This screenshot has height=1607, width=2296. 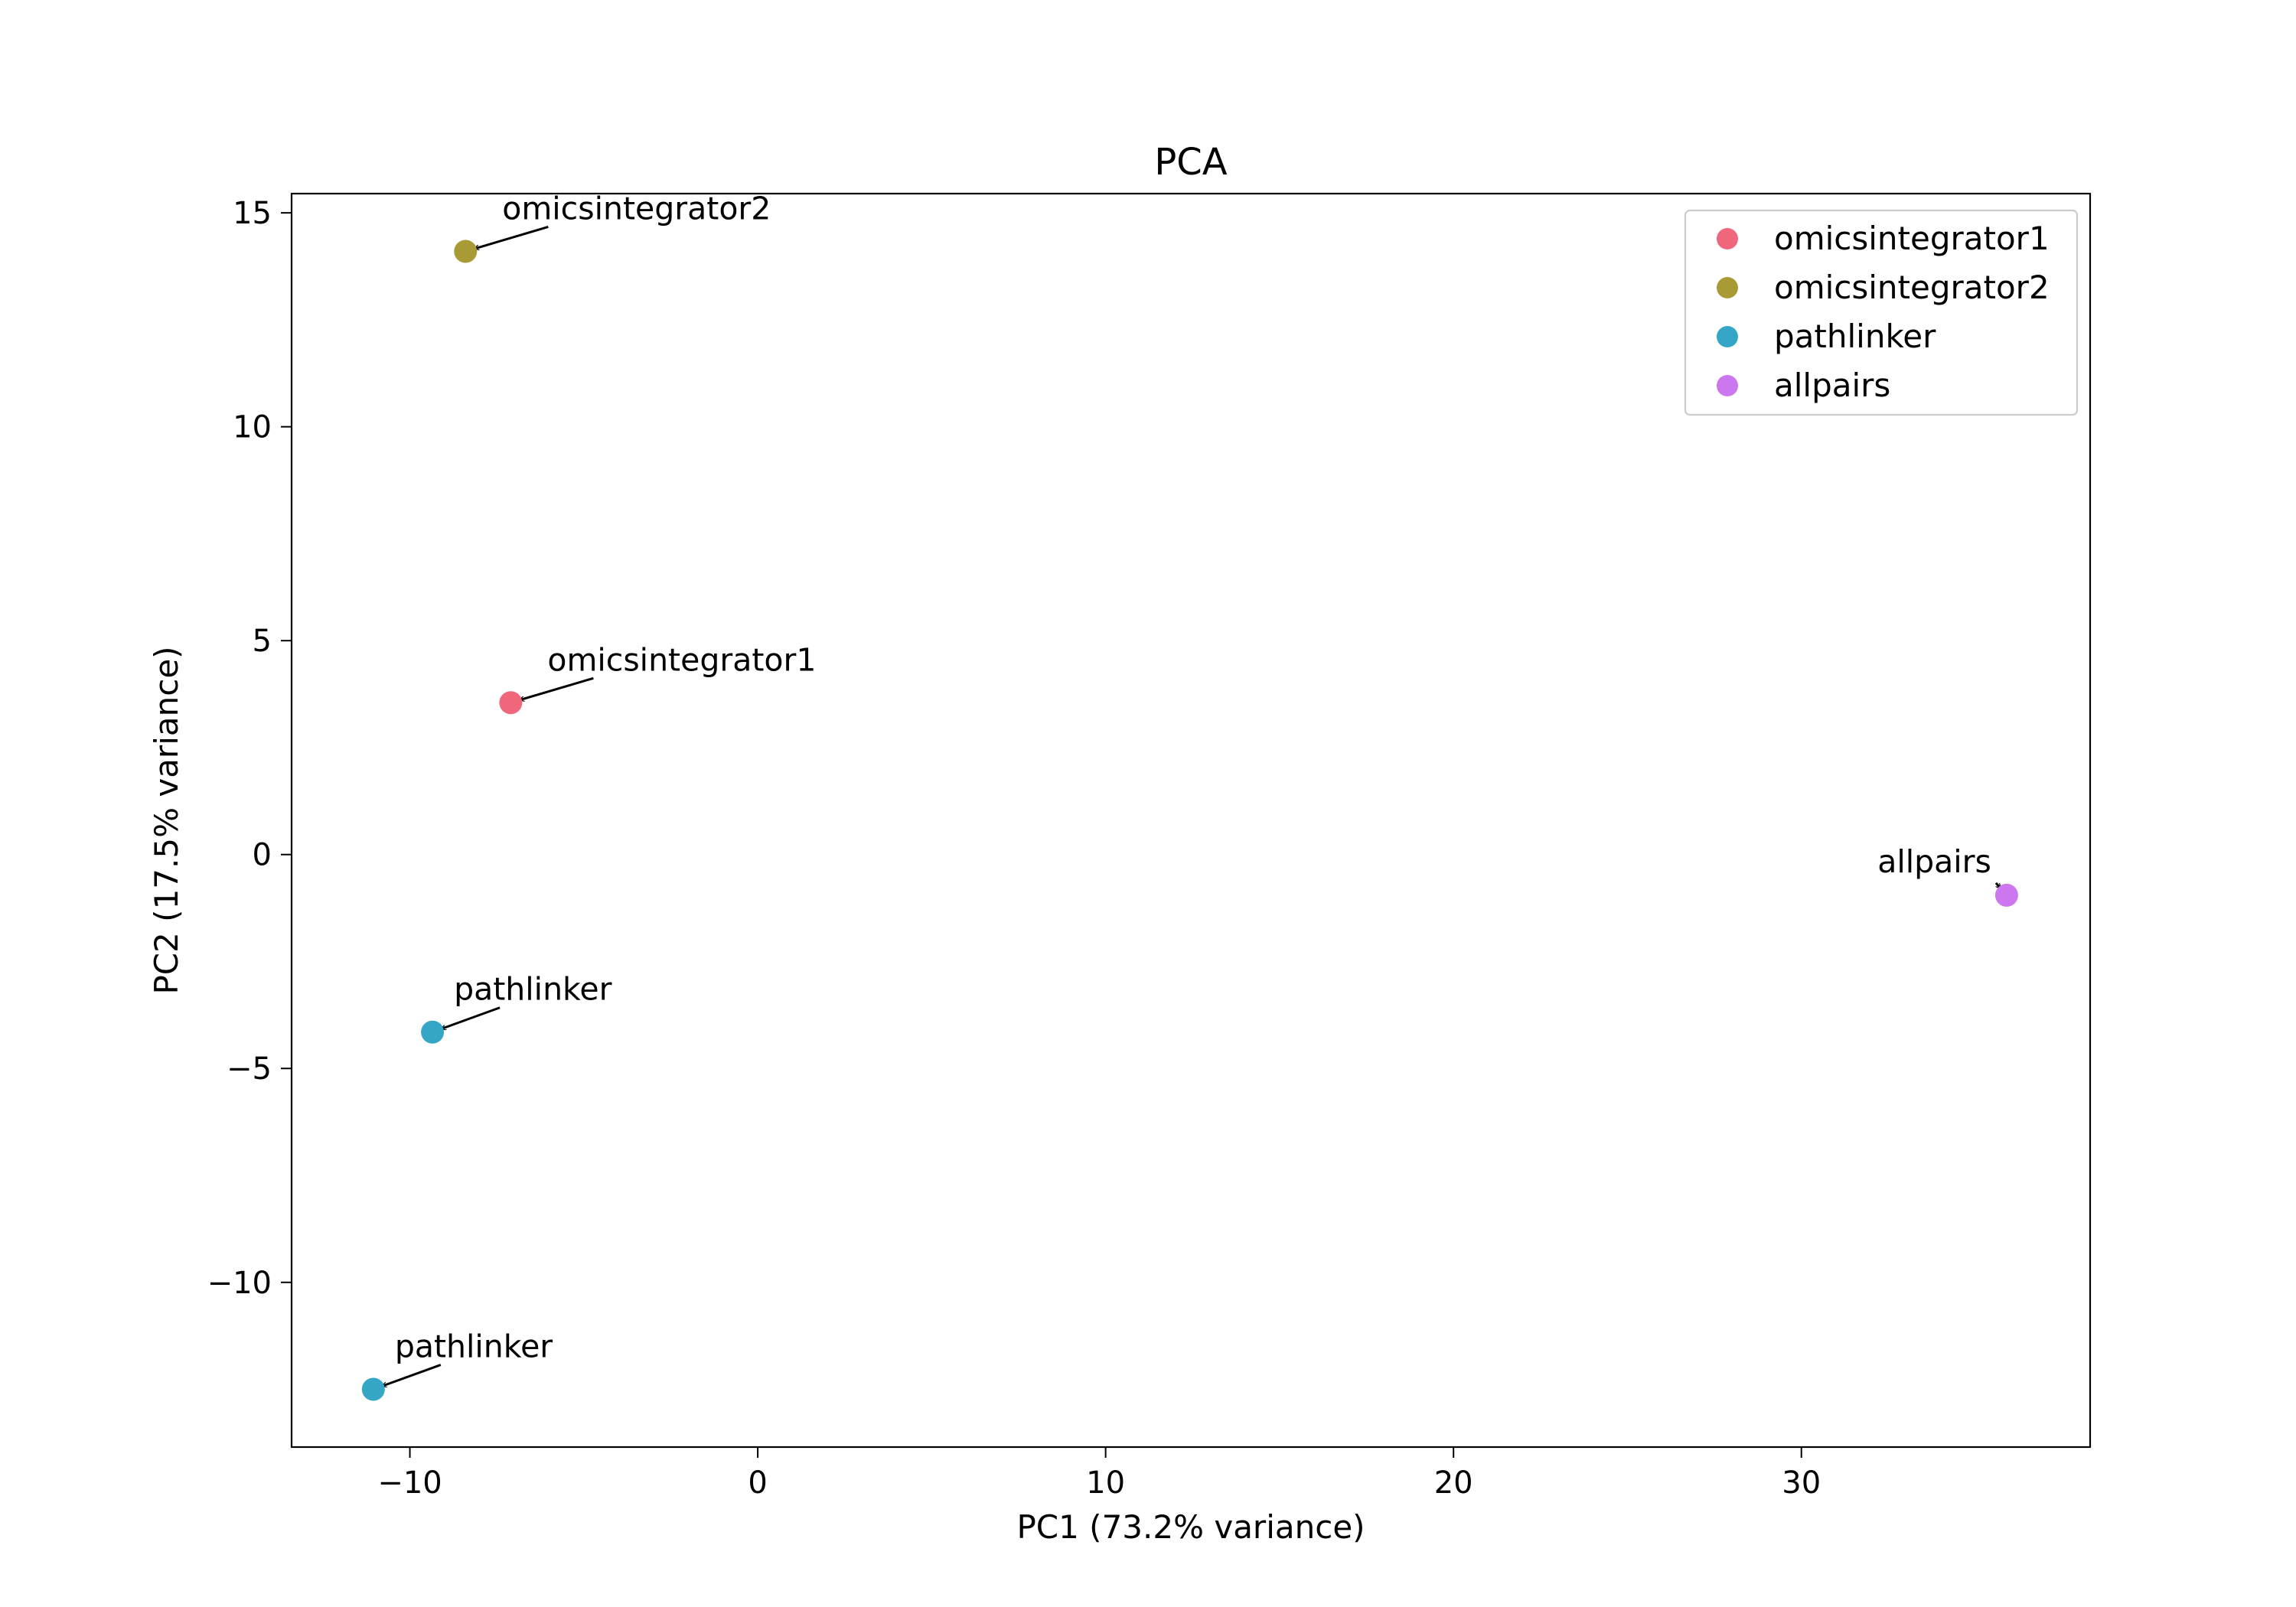 What do you see at coordinates (511, 703) in the screenshot?
I see `data-point-omicsintegrator1` at bounding box center [511, 703].